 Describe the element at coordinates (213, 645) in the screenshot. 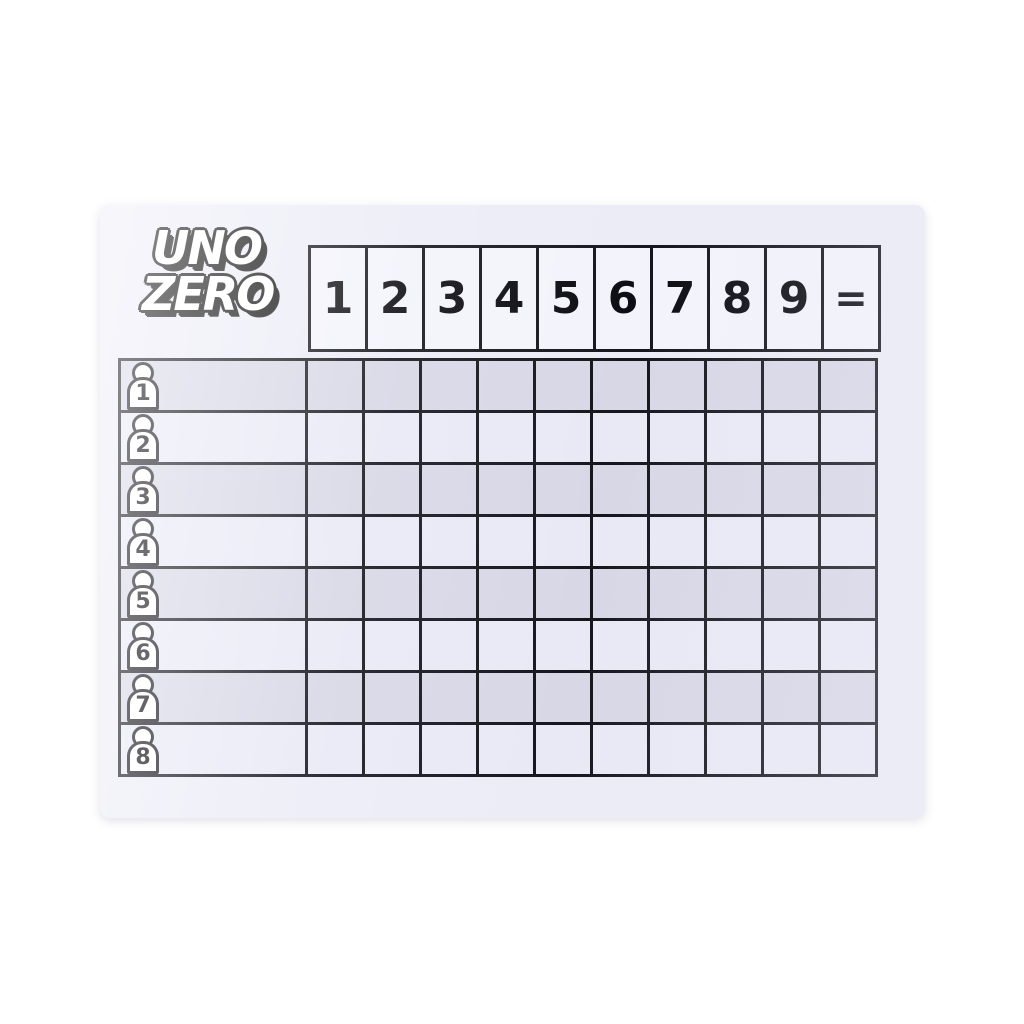

I see `player-name-cell: 6` at that location.